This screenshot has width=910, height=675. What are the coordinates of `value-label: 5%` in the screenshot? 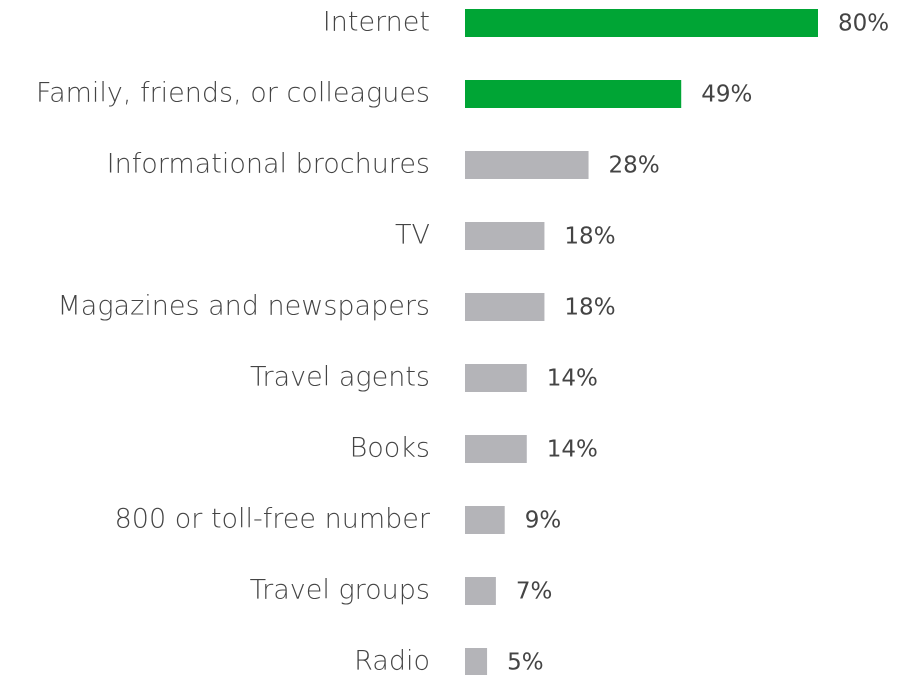 It's located at (525, 662).